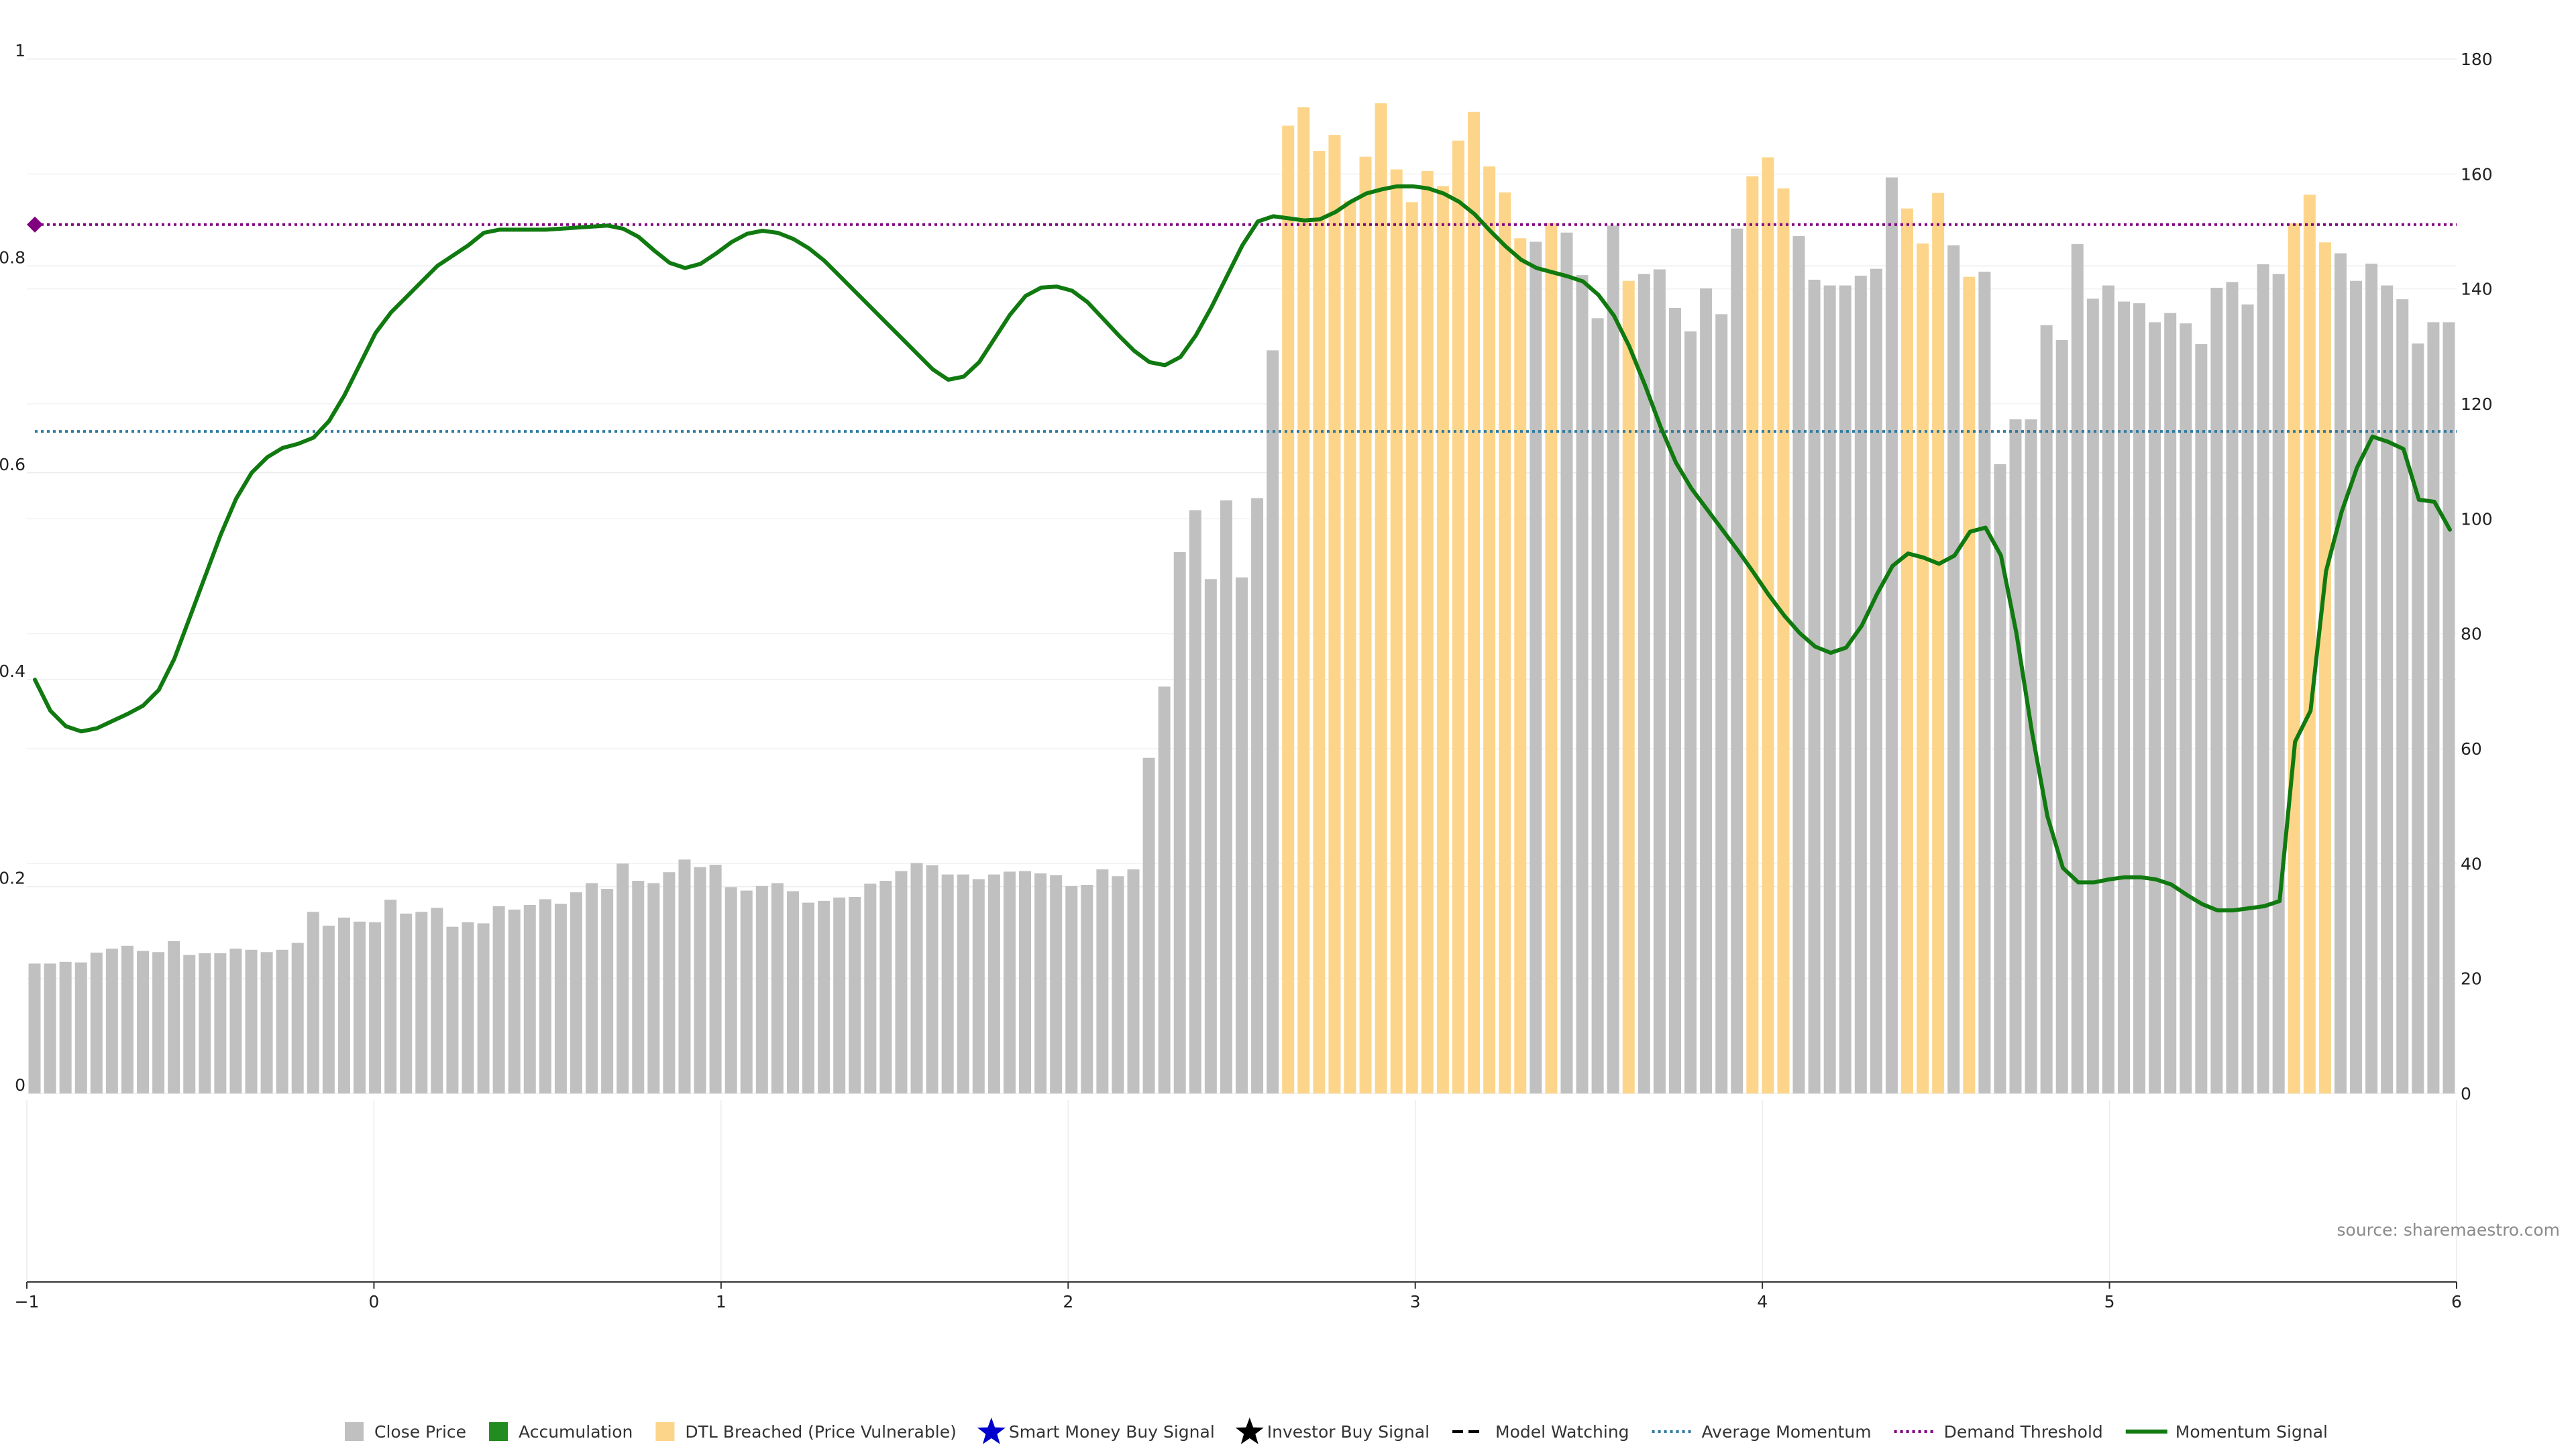 Image resolution: width=2576 pixels, height=1449 pixels. I want to click on right-axis-tick-label: 140, so click(2477, 289).